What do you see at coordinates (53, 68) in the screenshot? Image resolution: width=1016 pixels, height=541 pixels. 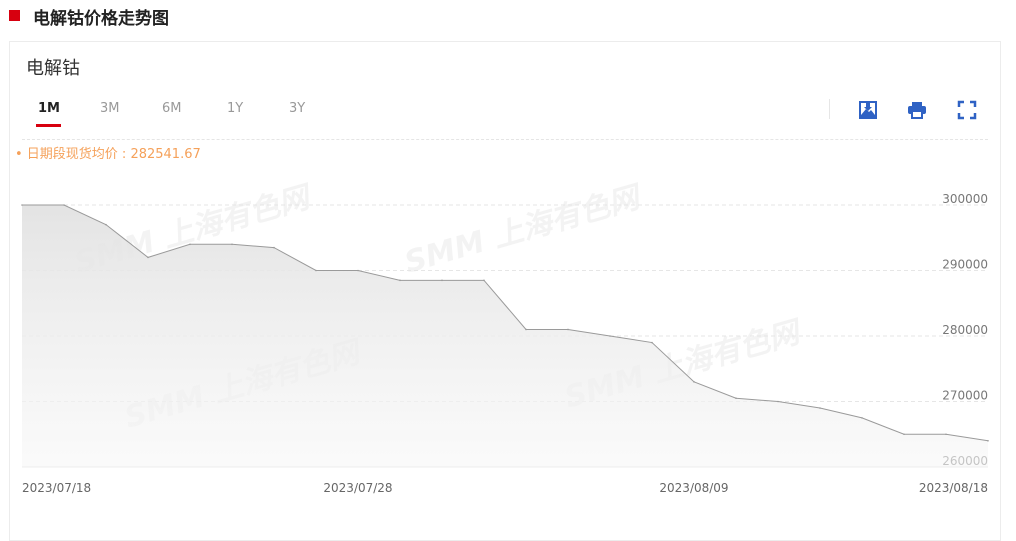 I see `card-title: 电解钴` at bounding box center [53, 68].